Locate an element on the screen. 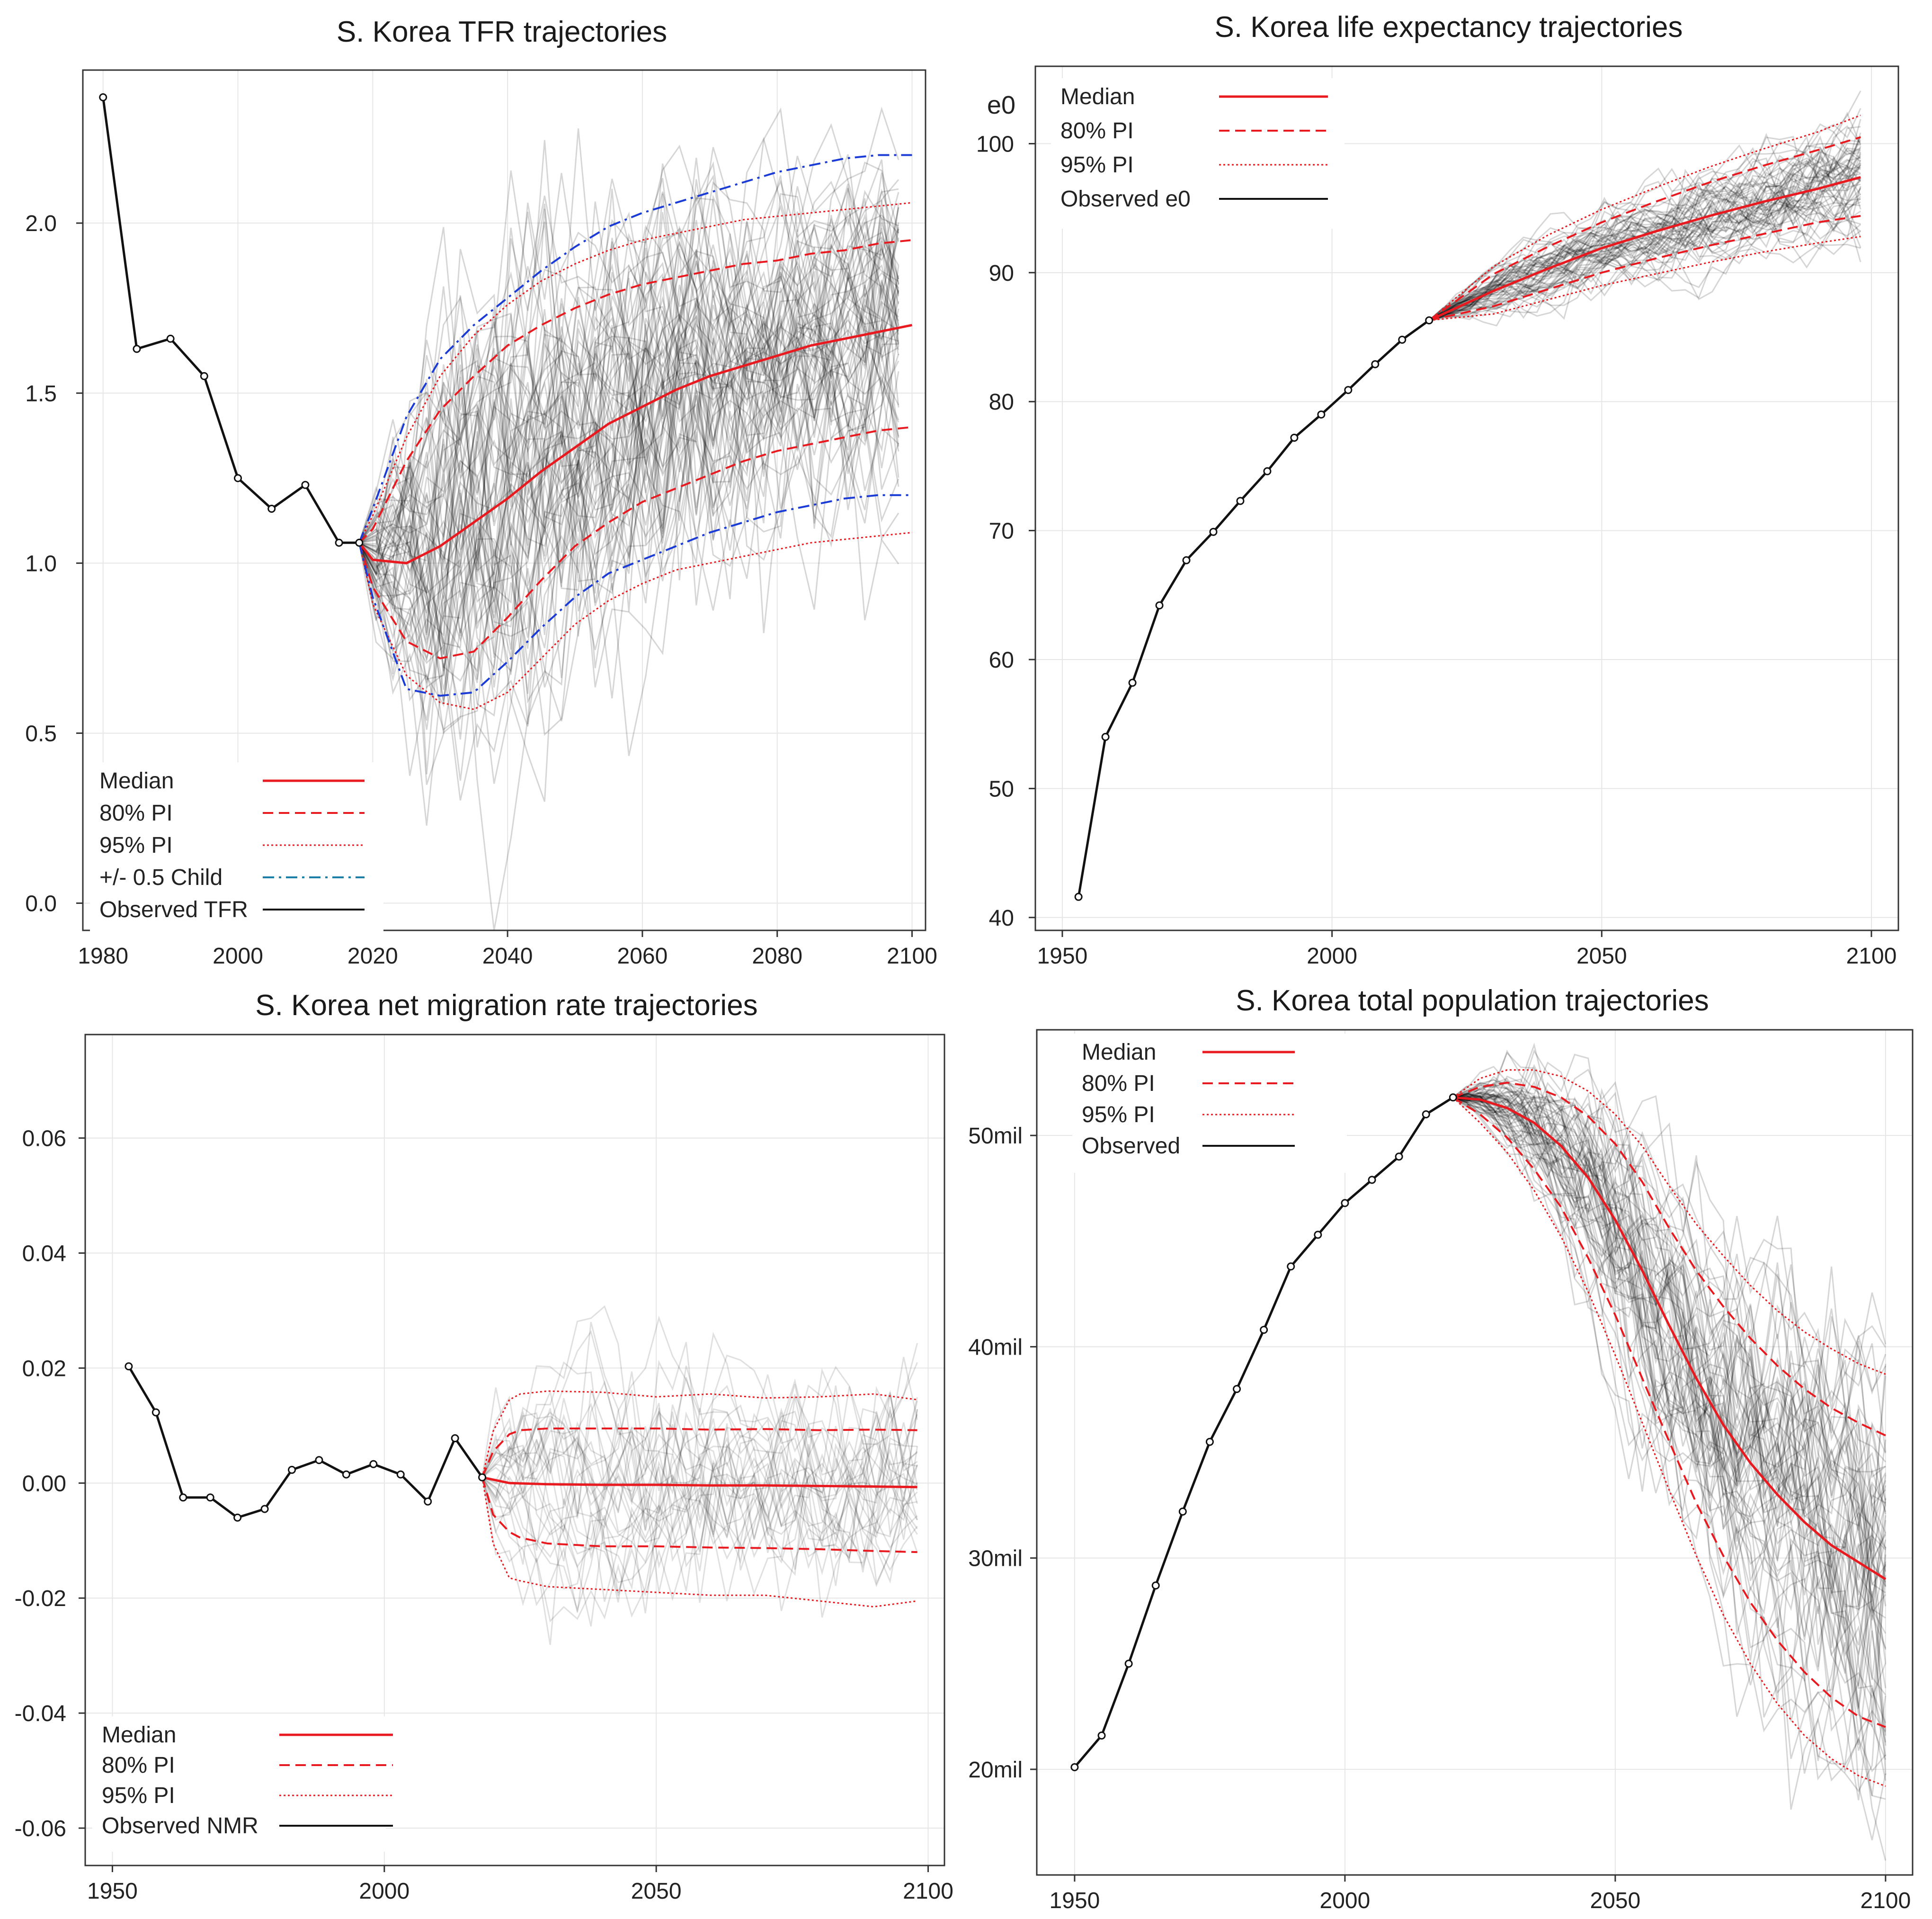  y-tick-label: 0.5 is located at coordinates (41, 734).